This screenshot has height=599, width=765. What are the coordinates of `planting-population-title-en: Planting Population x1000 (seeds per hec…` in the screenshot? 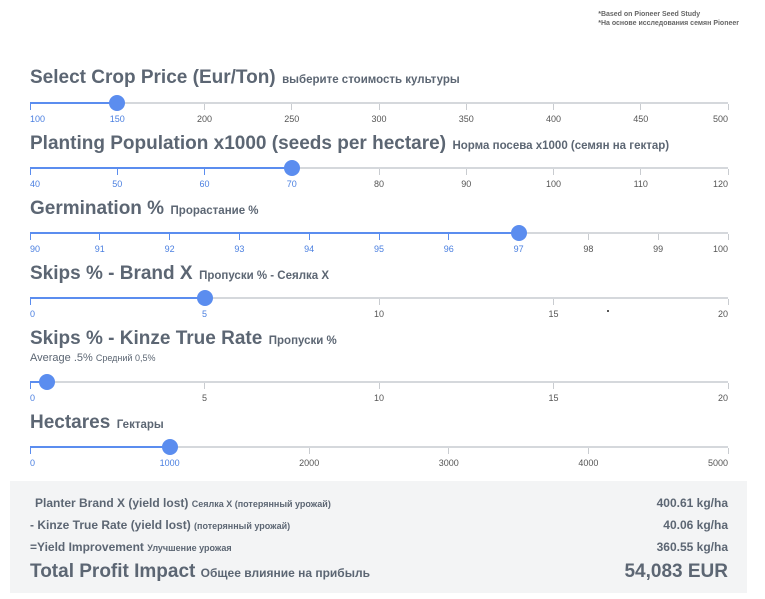 It's located at (238, 143).